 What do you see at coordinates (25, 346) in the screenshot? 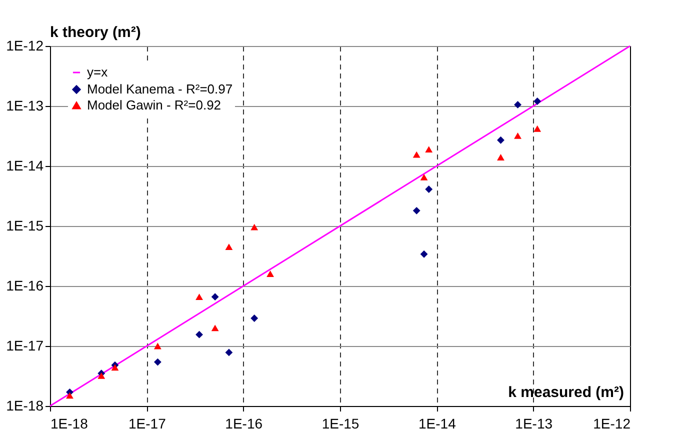
I see `y-tick-label: 1E-17` at bounding box center [25, 346].